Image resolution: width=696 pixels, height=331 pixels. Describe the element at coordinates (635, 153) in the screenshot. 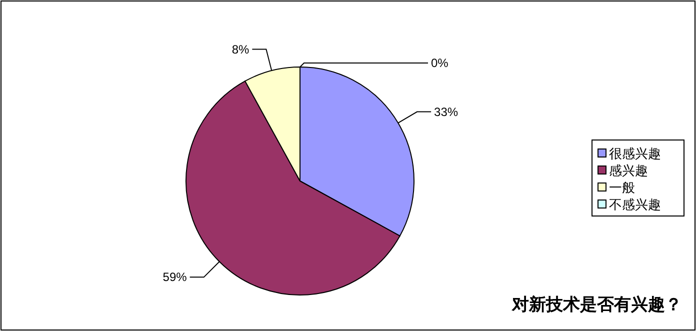

I see `legend-label: 很感兴趣` at that location.